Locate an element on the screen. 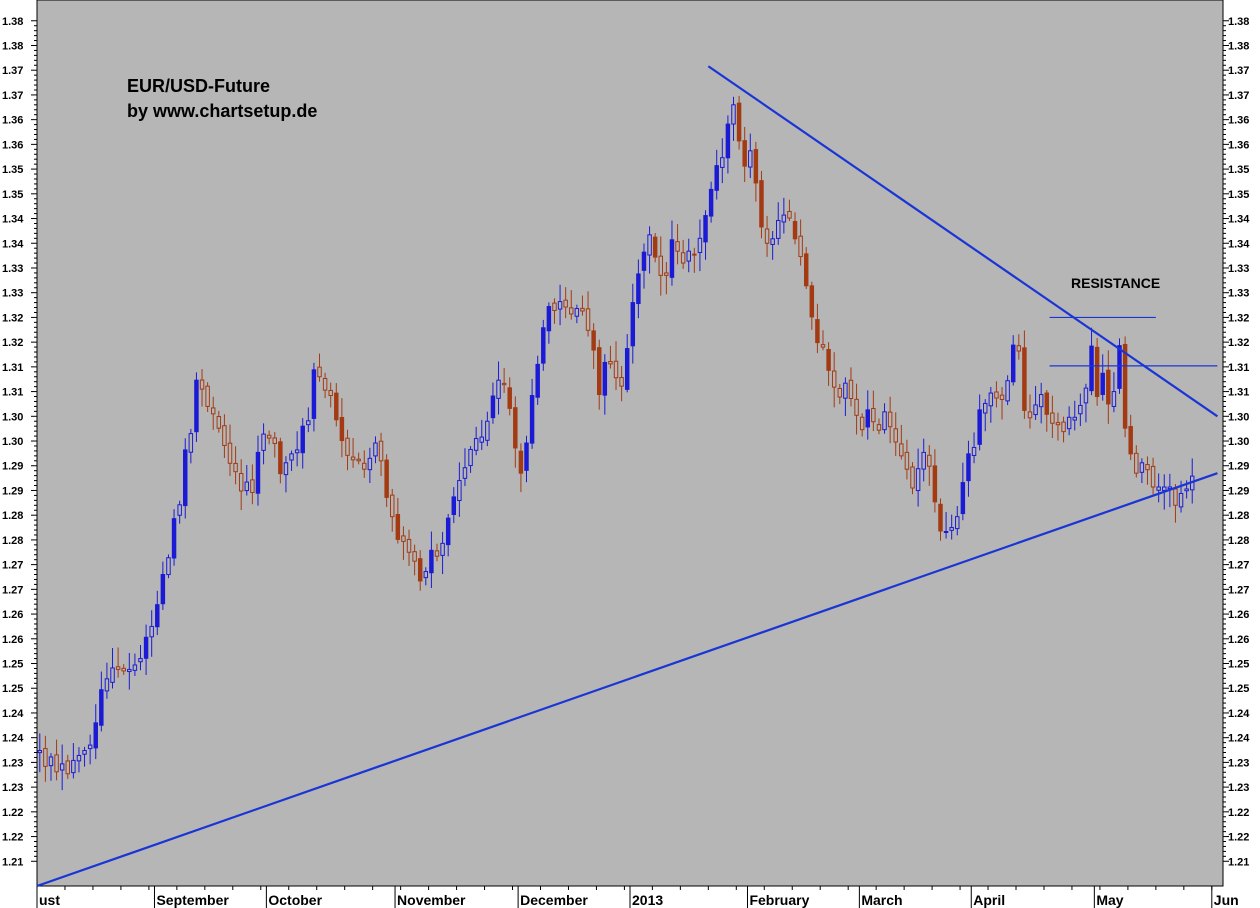 Image resolution: width=1260 pixels, height=908 pixels. chart-title: EUR/USD-Future is located at coordinates (198, 86).